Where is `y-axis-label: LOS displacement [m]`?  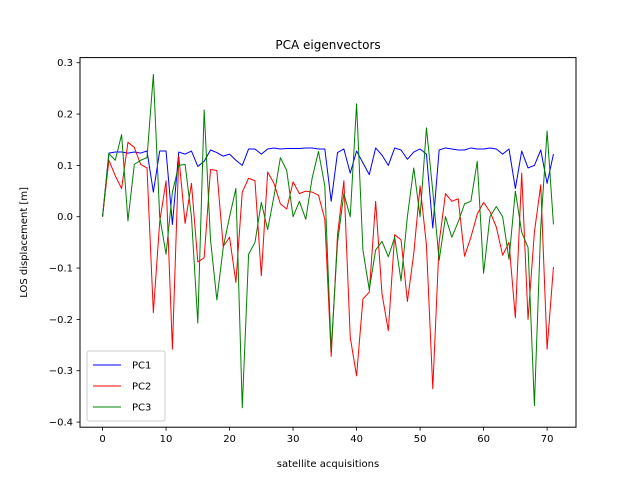 y-axis-label: LOS displacement [m] is located at coordinates (24, 242).